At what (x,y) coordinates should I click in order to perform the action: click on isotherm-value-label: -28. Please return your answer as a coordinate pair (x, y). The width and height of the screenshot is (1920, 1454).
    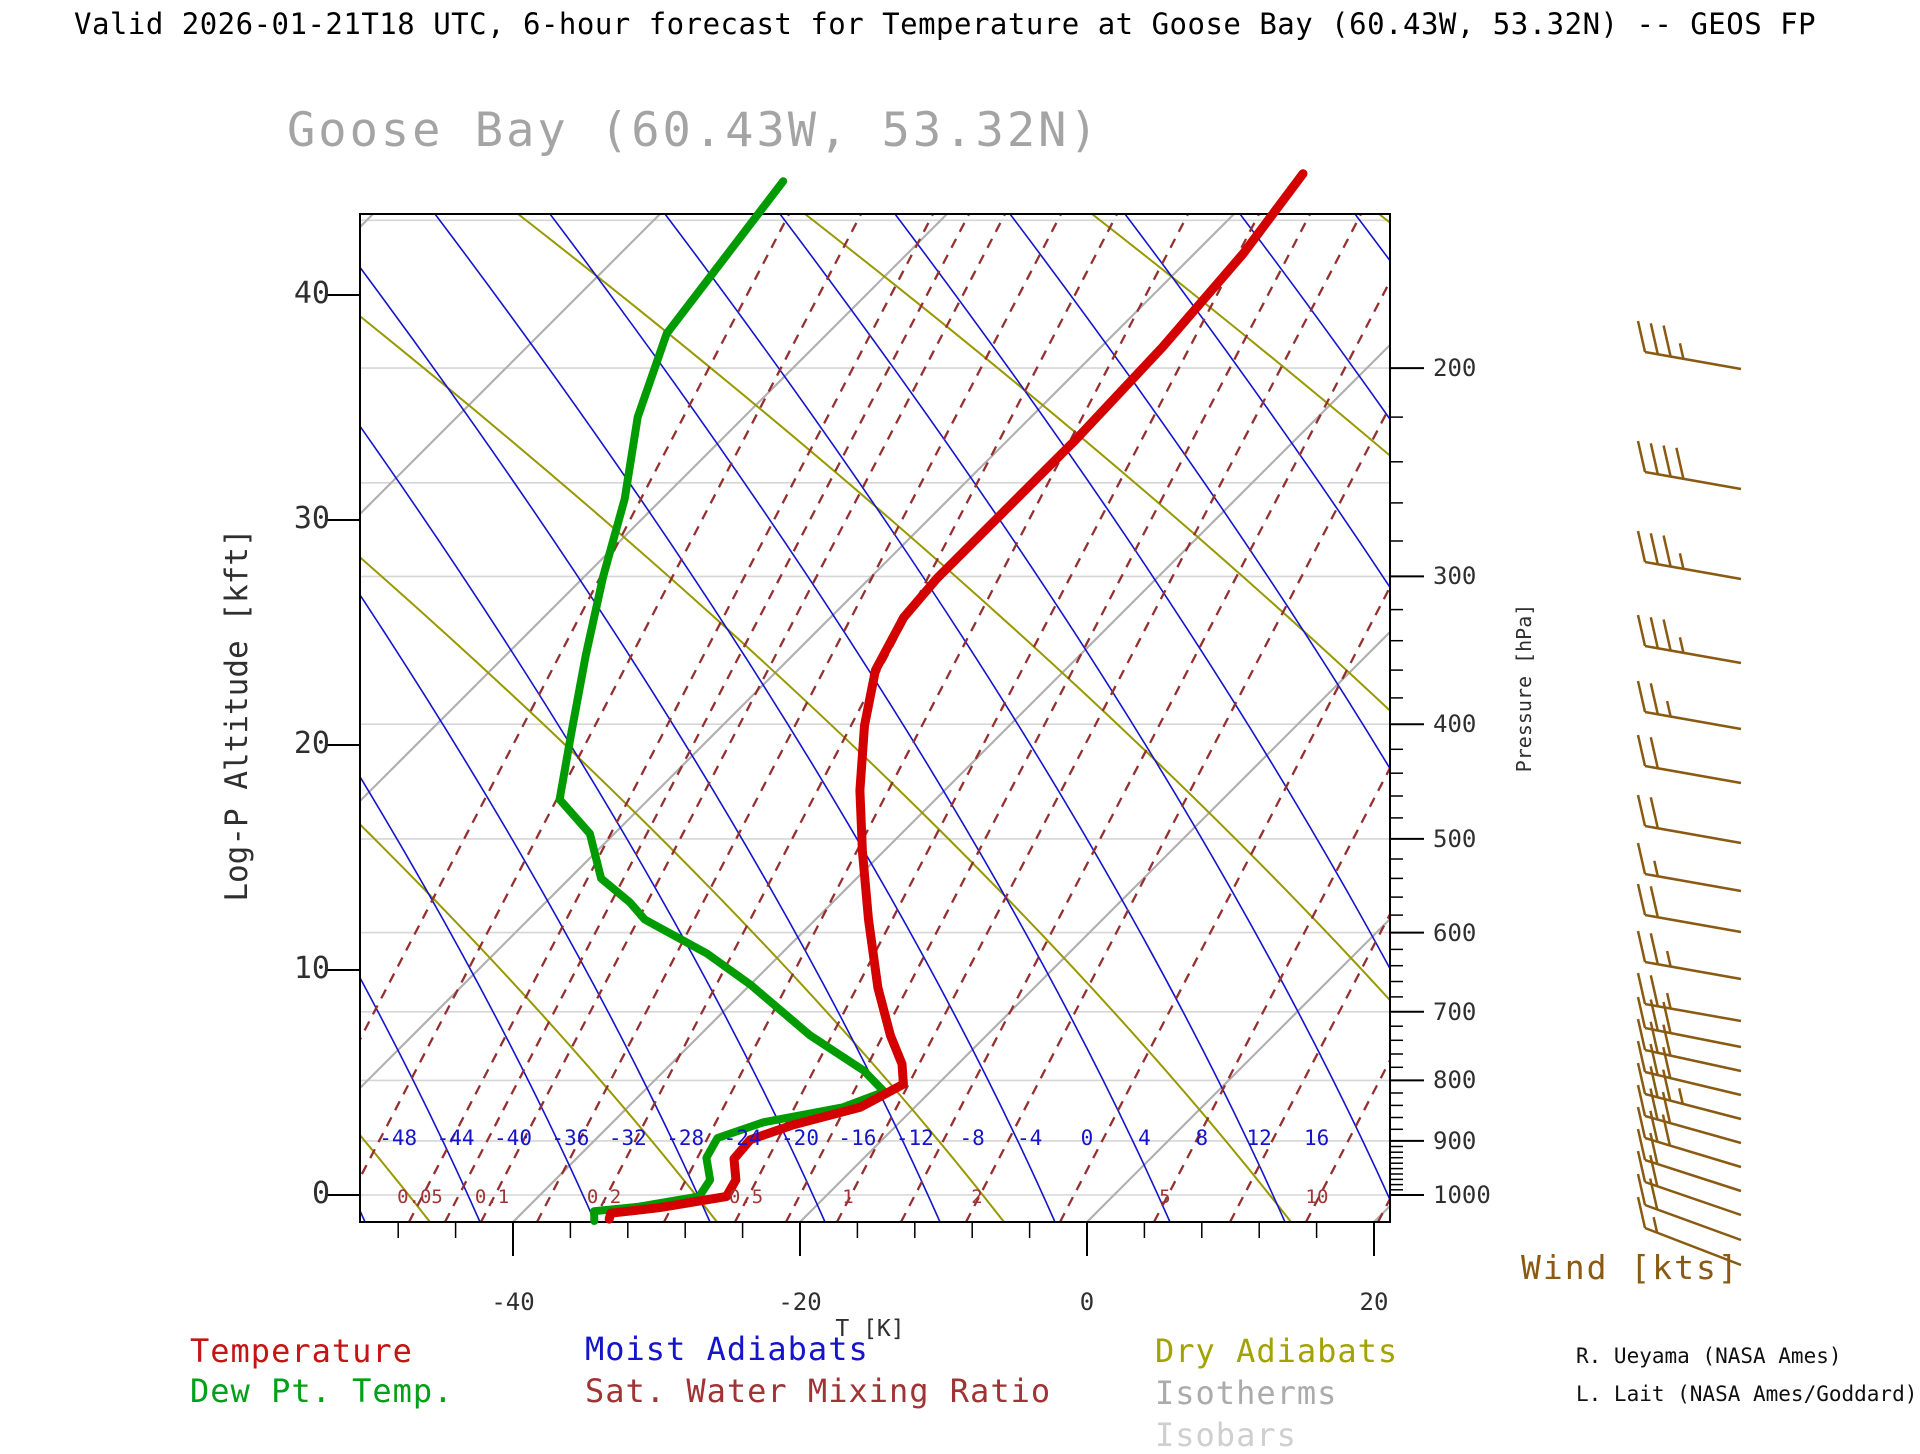
    Looking at the image, I should click on (685, 1138).